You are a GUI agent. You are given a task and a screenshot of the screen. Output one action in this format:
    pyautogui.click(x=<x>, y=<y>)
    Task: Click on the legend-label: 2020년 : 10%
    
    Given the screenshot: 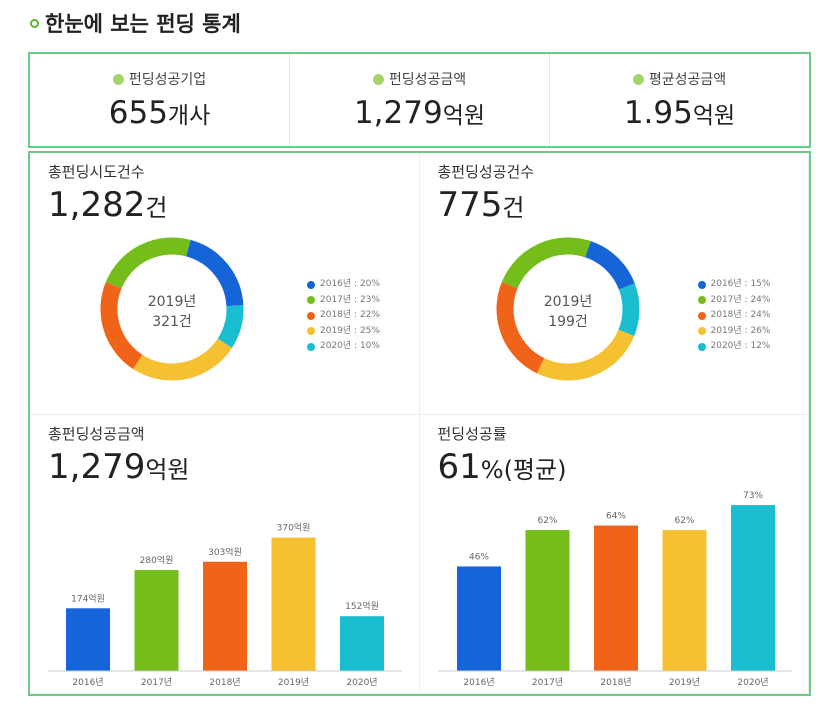 What is the action you would take?
    pyautogui.click(x=350, y=346)
    